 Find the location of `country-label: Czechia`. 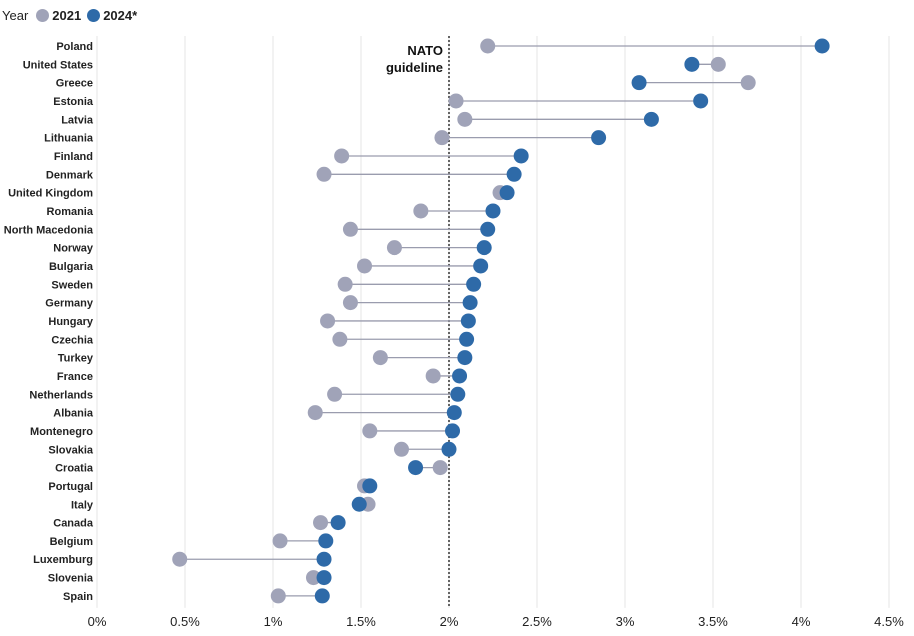

country-label: Czechia is located at coordinates (72, 340).